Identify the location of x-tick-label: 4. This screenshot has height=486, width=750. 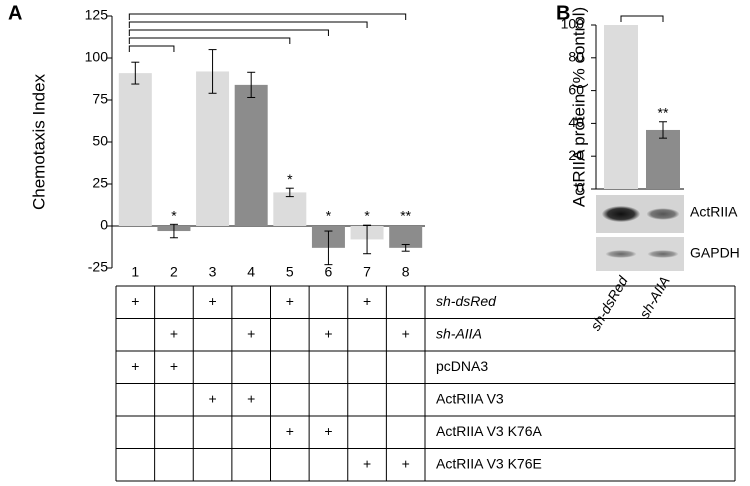
(251, 272).